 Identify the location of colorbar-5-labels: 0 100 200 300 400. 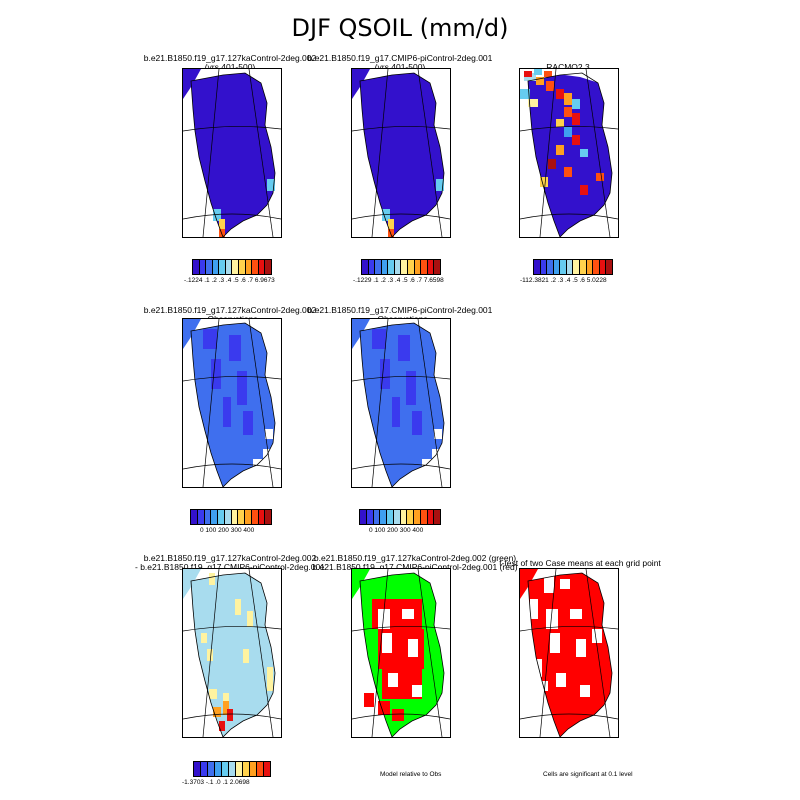
(396, 530).